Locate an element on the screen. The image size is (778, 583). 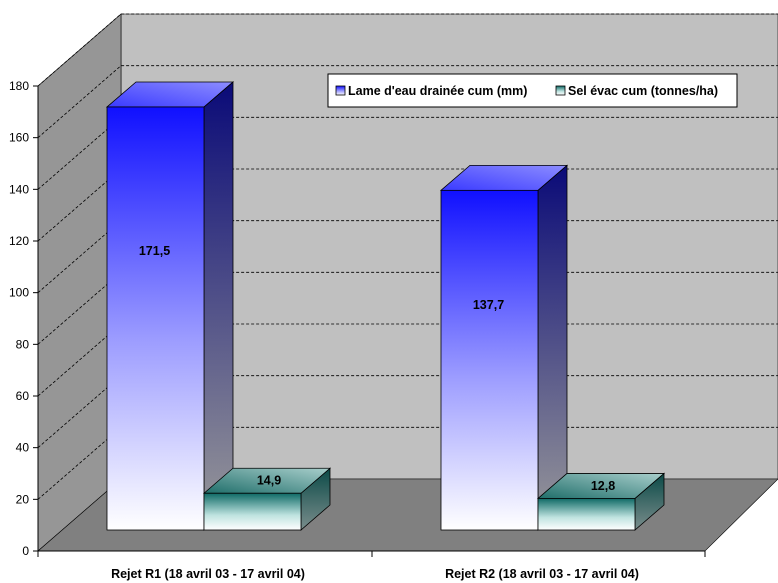
x-category-label: Rejet R1 (18 avril 03 - 17 avril 04) is located at coordinates (208, 574).